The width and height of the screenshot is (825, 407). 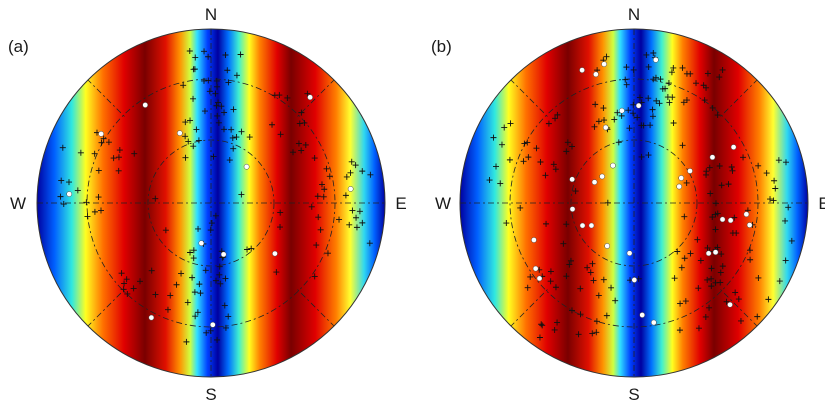 What do you see at coordinates (400, 203) in the screenshot?
I see `panel-a-east-label: E` at bounding box center [400, 203].